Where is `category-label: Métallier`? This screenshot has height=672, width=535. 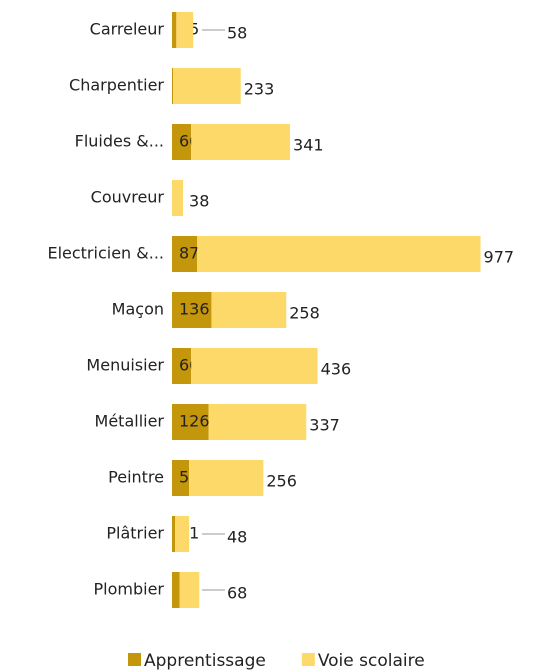 category-label: Métallier is located at coordinates (130, 421).